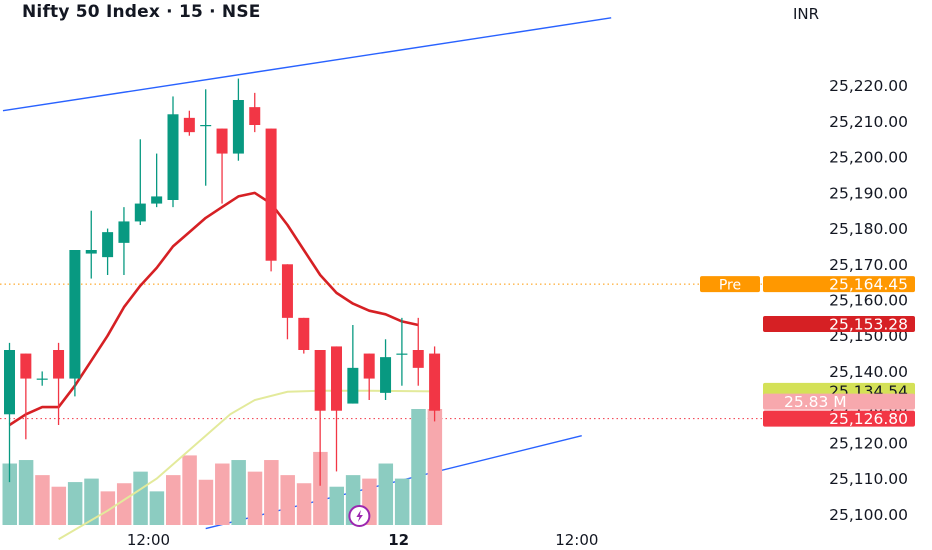 This screenshot has height=550, width=932. I want to click on price-label-prefix: Pre, so click(730, 286).